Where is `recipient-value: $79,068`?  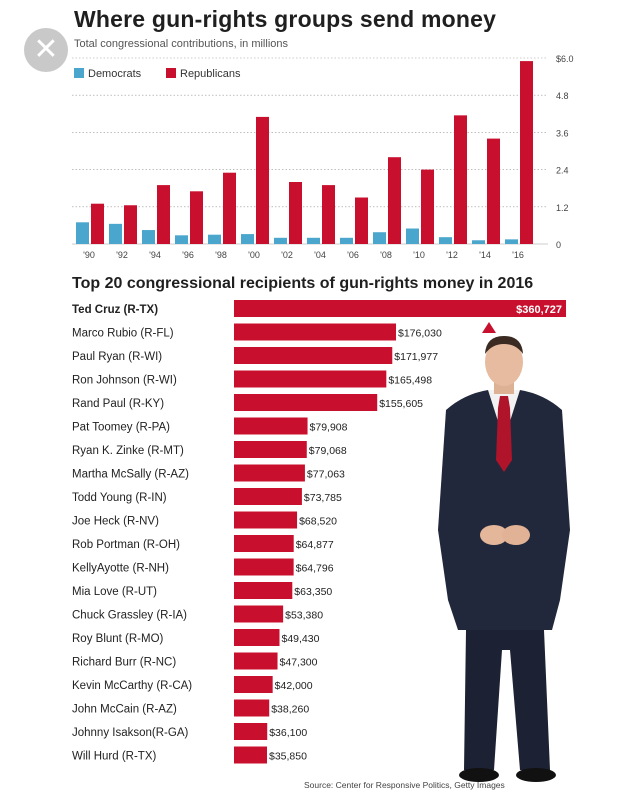
recipient-value: $79,068 is located at coordinates (328, 451).